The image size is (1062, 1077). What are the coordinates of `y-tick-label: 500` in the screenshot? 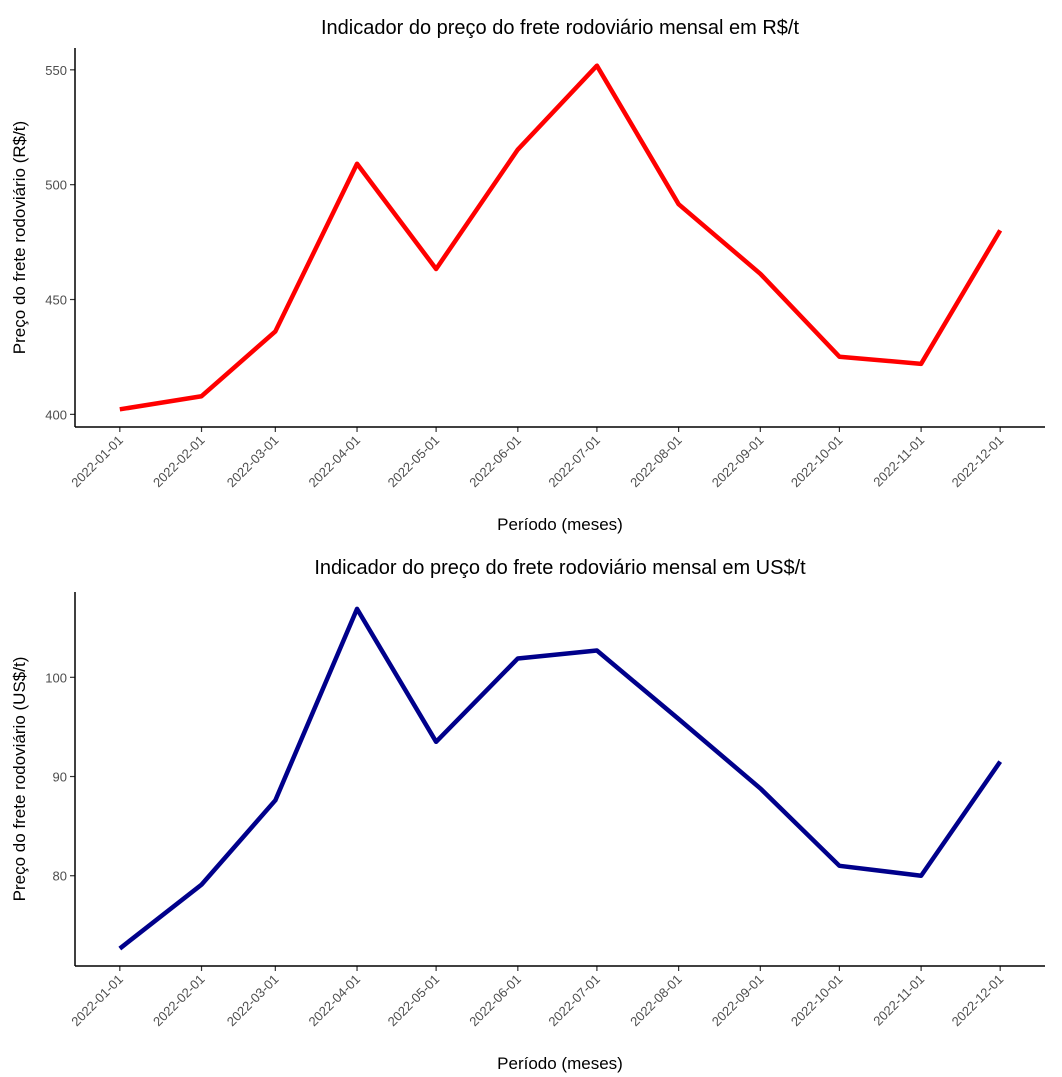 It's located at (56, 185).